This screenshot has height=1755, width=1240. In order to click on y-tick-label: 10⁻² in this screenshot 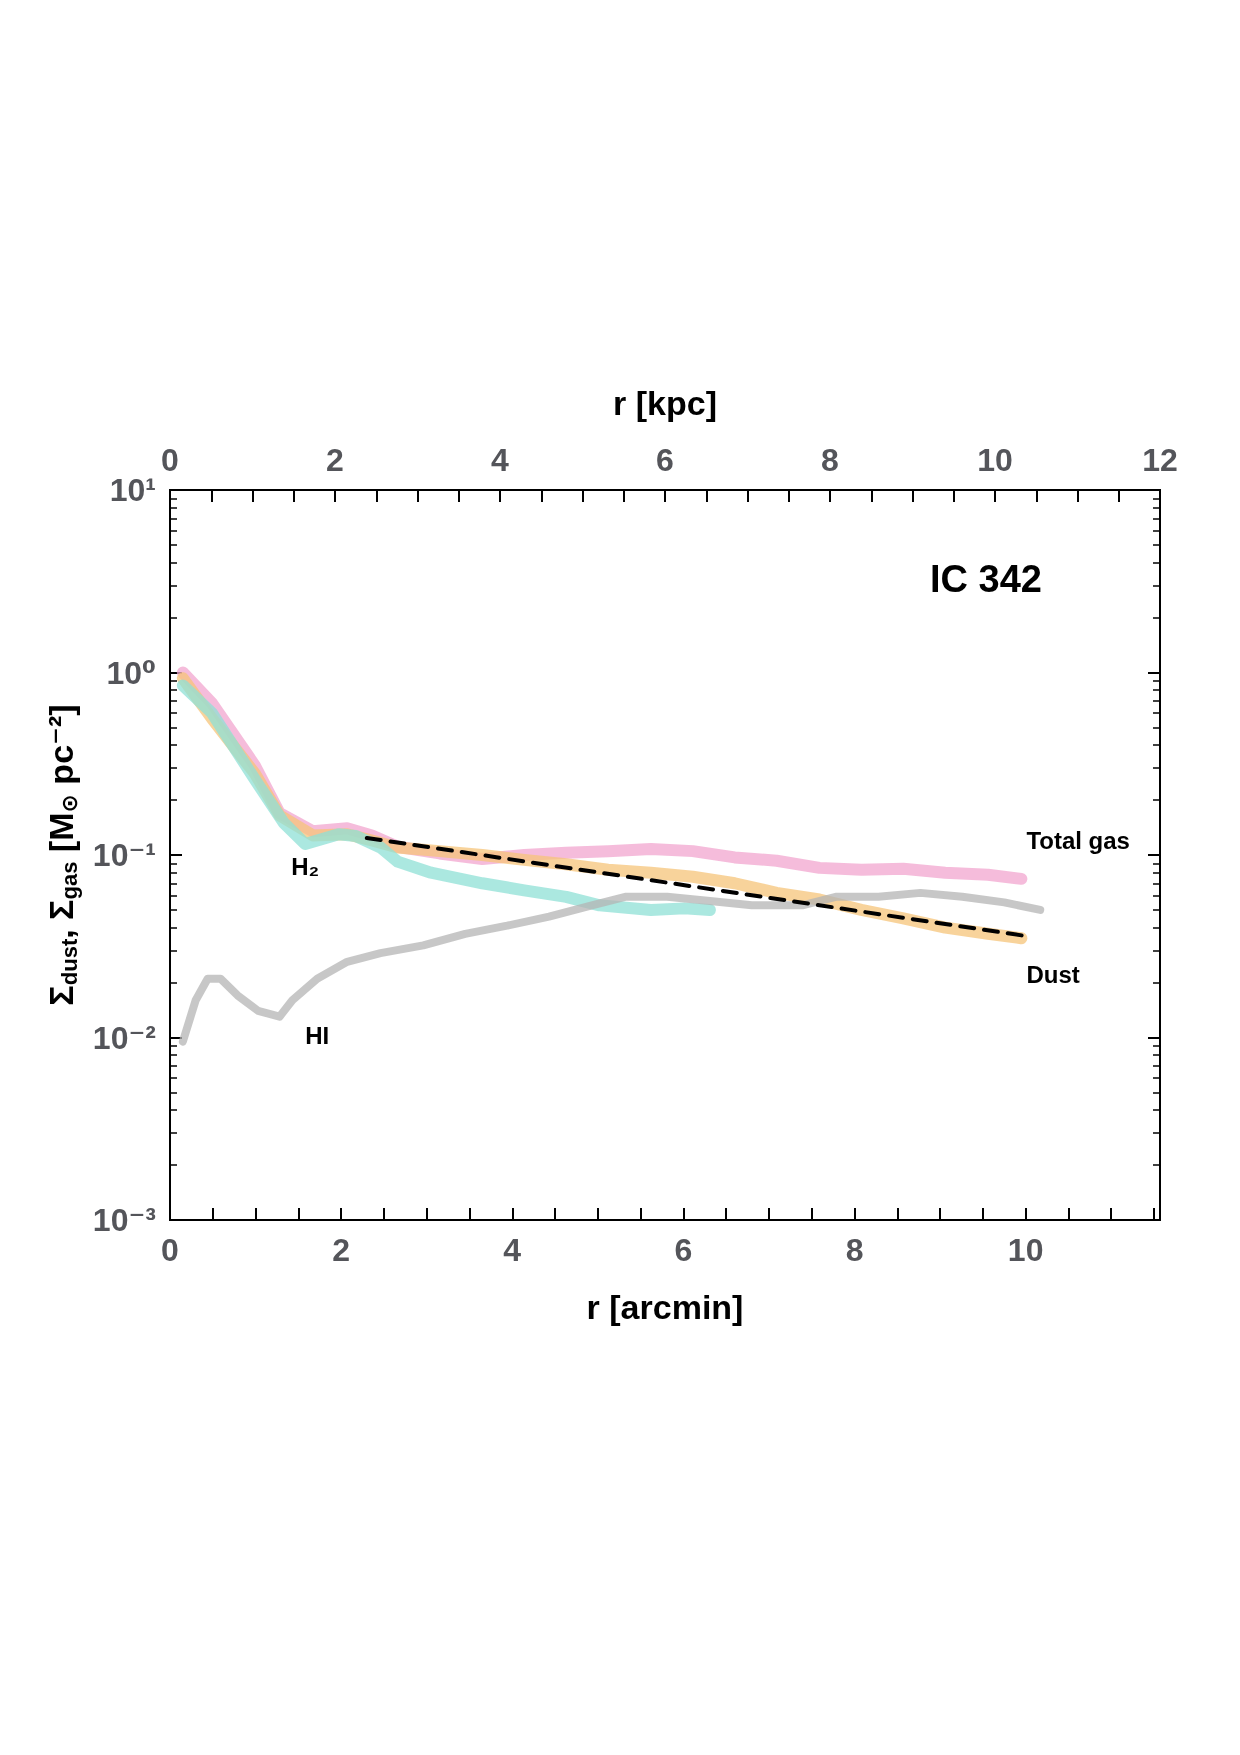, I will do `click(124, 1037)`.